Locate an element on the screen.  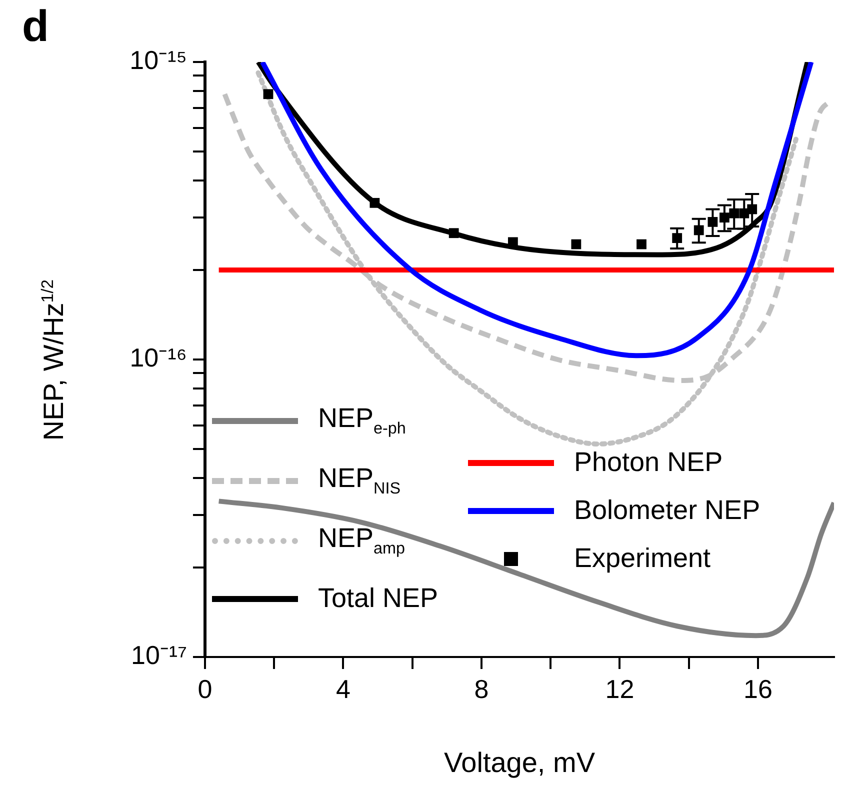
legend-label: NEP$_{NIS}$ is located at coordinates (359, 480).